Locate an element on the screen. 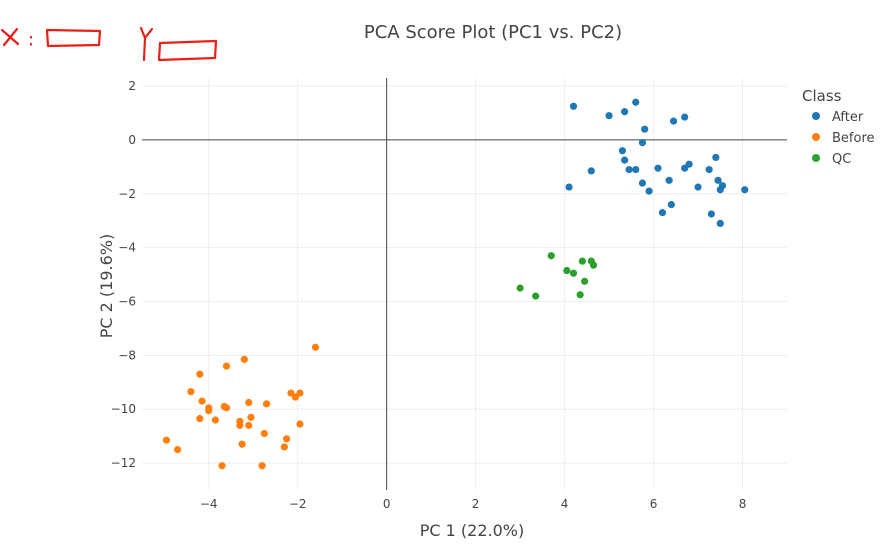 The image size is (891, 556). legend-item-after: After is located at coordinates (838, 117).